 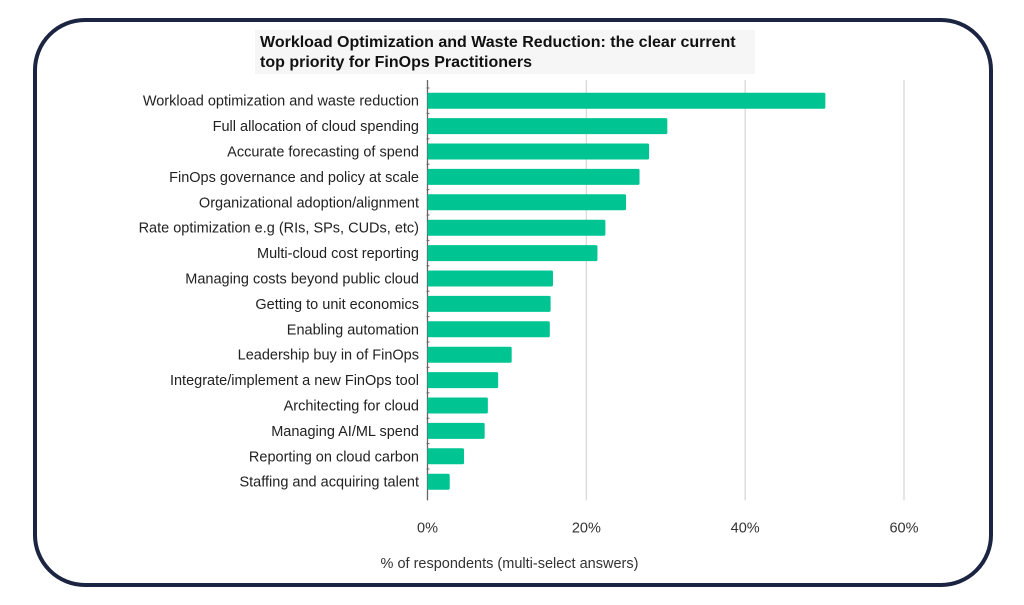 What do you see at coordinates (329, 483) in the screenshot?
I see `category-label: Staffing and acquiring talent` at bounding box center [329, 483].